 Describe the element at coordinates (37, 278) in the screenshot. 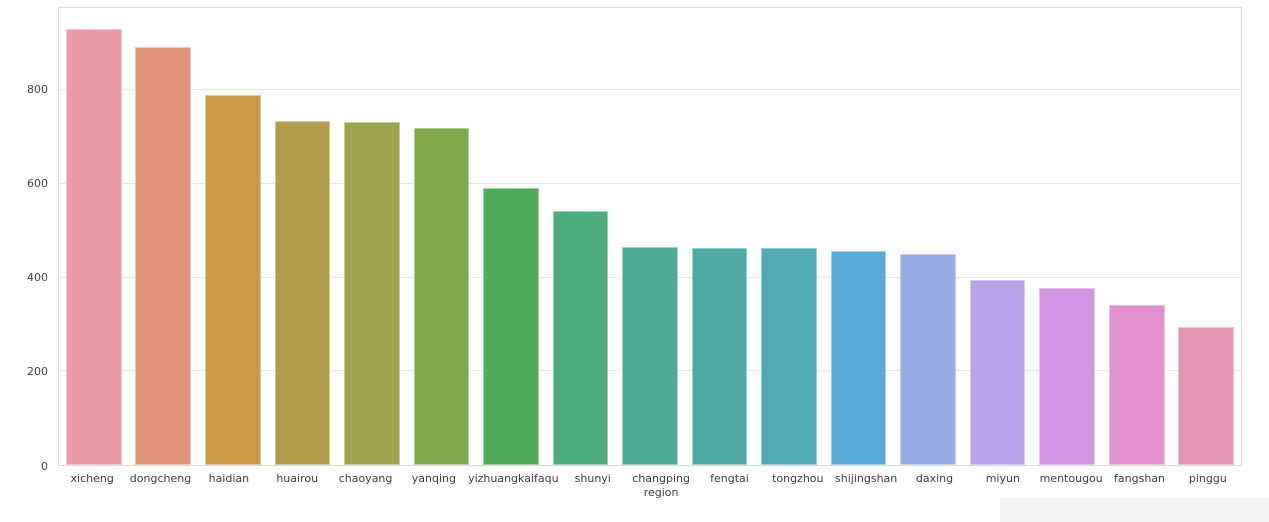

I see `y-tick-label-400: 400` at that location.